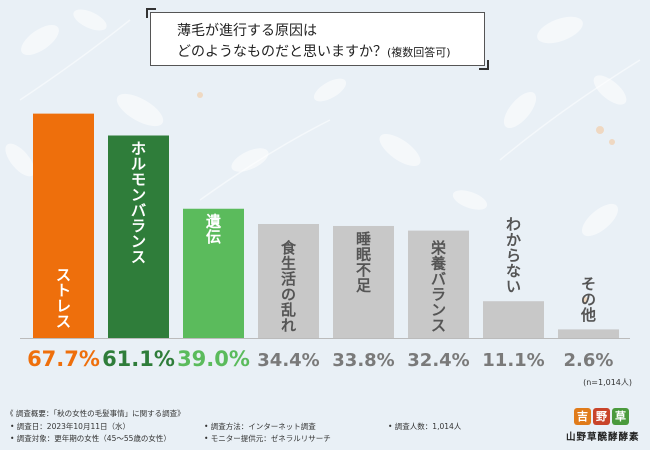 The height and width of the screenshot is (450, 650). I want to click on logo-icon-3: 草, so click(620, 416).